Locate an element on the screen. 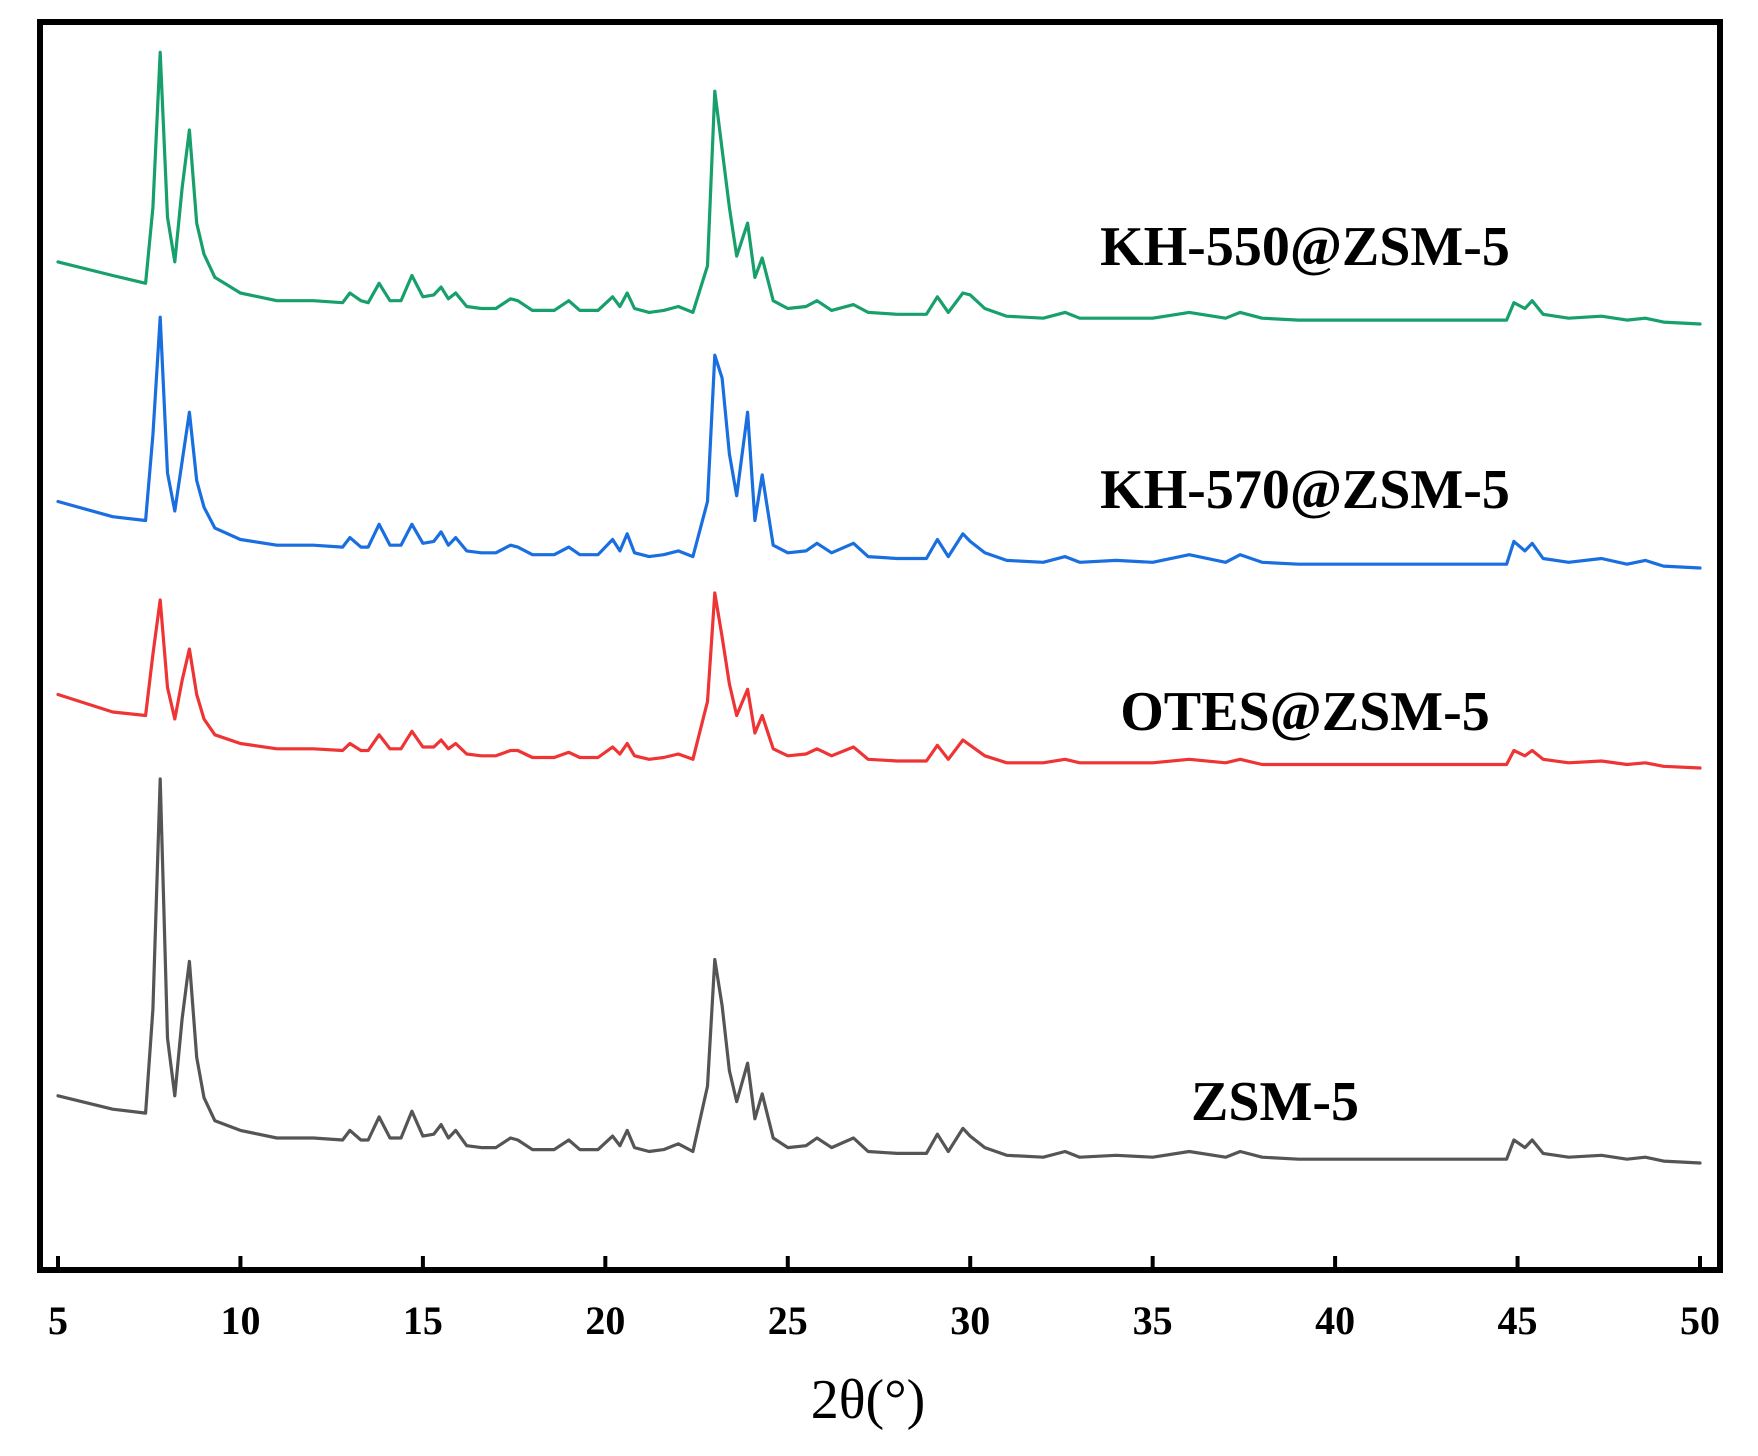 The height and width of the screenshot is (1456, 1758). x-tick-label-25: 25 is located at coordinates (788, 1320).